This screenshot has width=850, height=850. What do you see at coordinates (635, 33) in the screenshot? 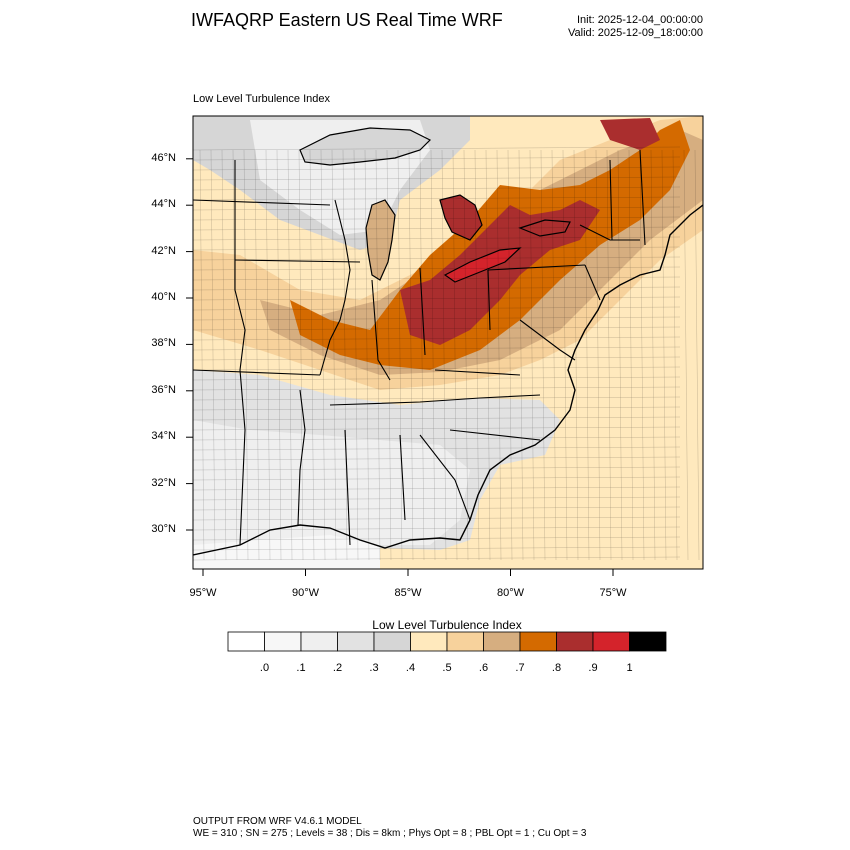
I see `valid-time: Valid: 2025-12-09_18:00:00` at bounding box center [635, 33].